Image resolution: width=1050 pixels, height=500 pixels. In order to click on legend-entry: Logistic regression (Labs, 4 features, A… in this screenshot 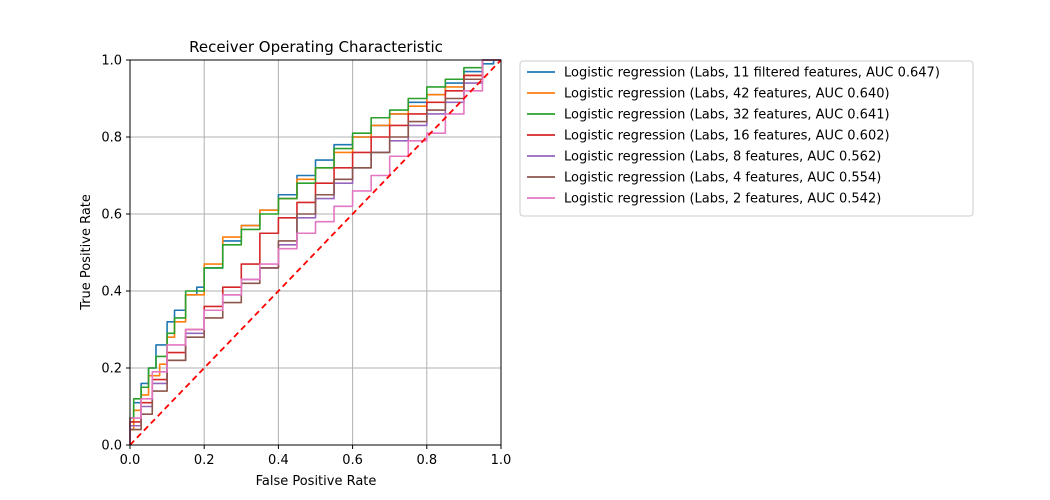, I will do `click(722, 178)`.